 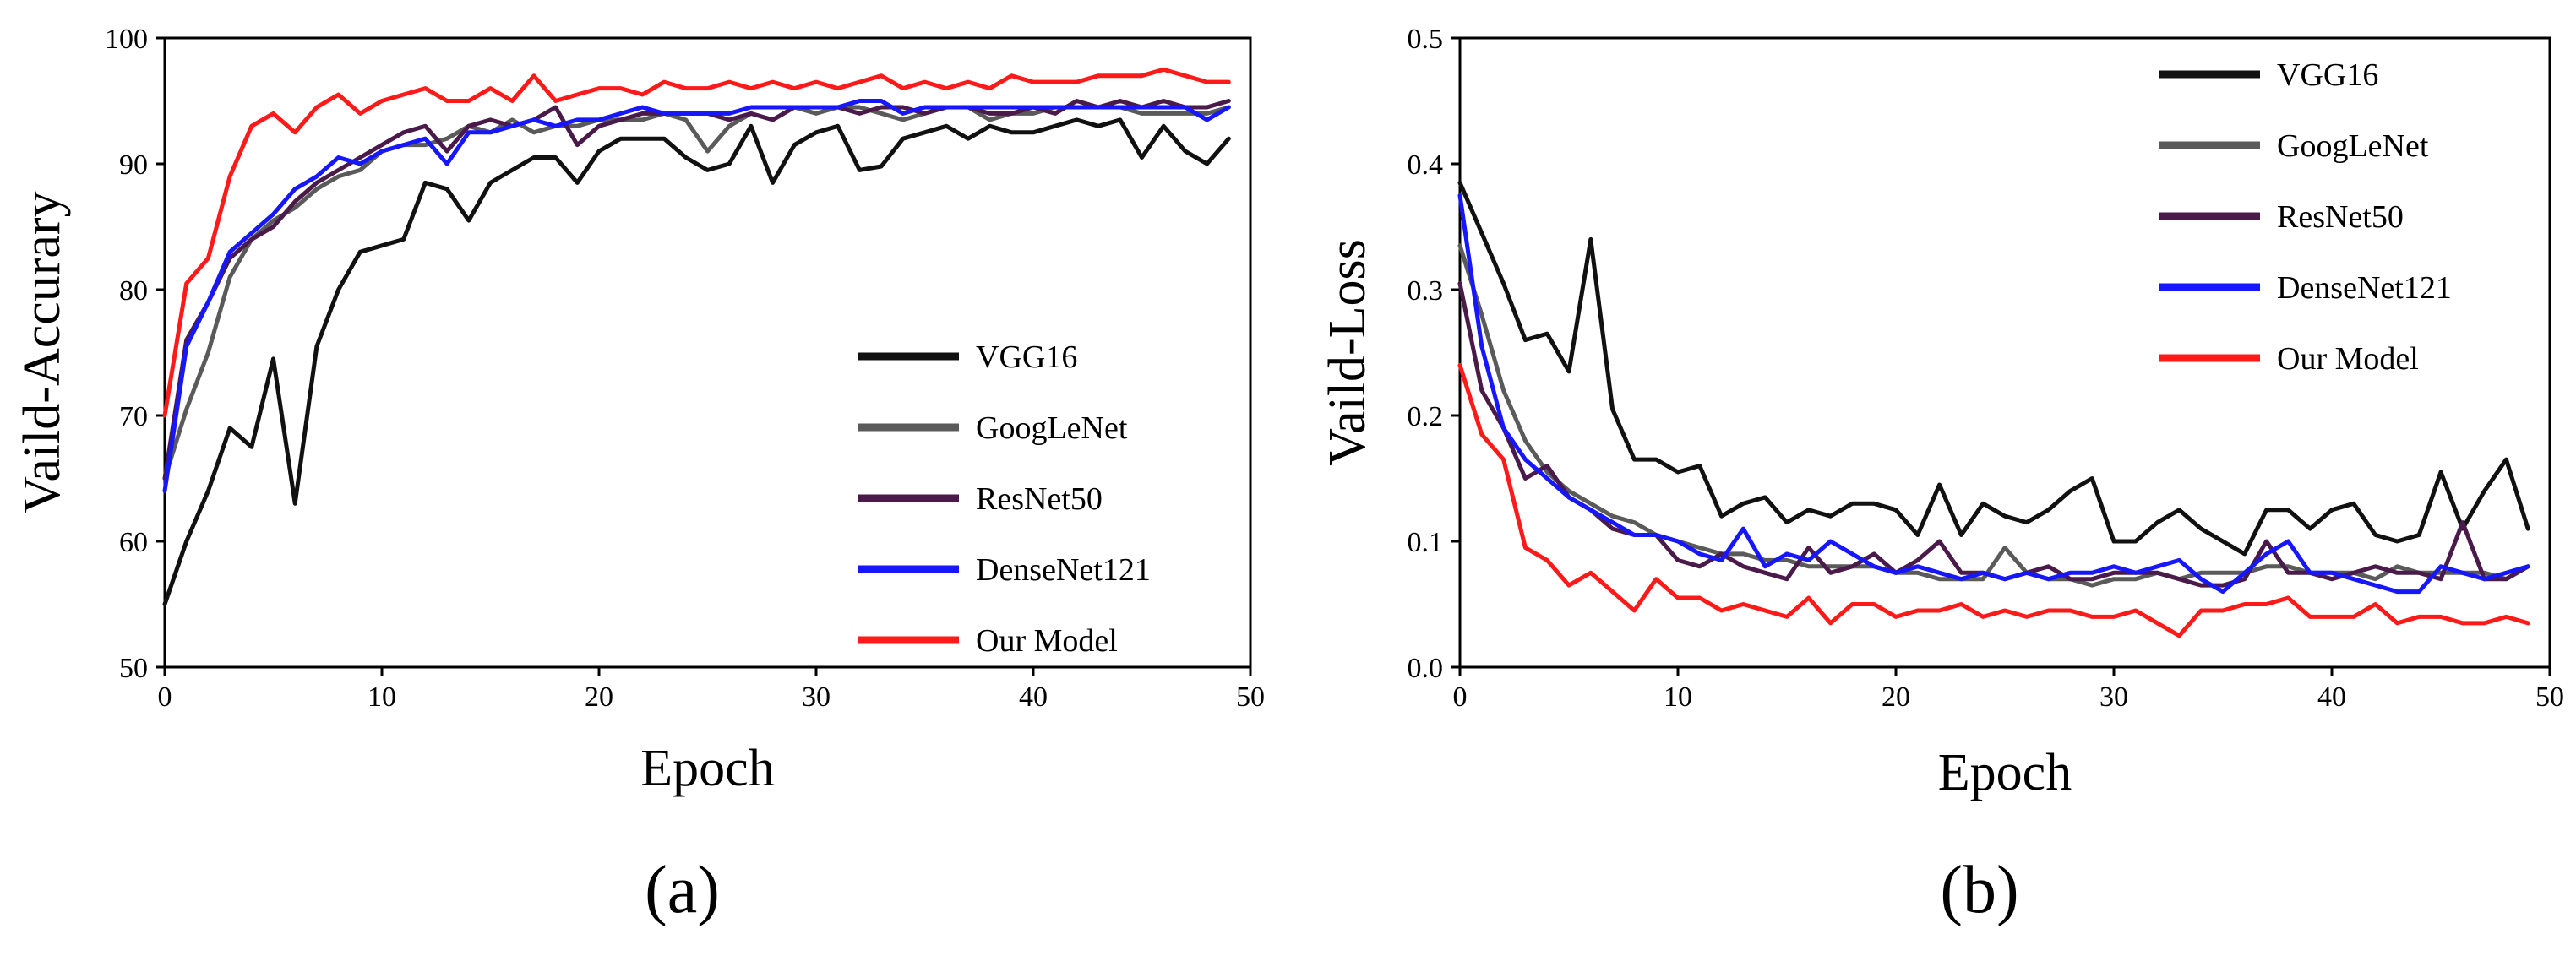 What do you see at coordinates (133, 668) in the screenshot?
I see `y-tick-label: 50` at bounding box center [133, 668].